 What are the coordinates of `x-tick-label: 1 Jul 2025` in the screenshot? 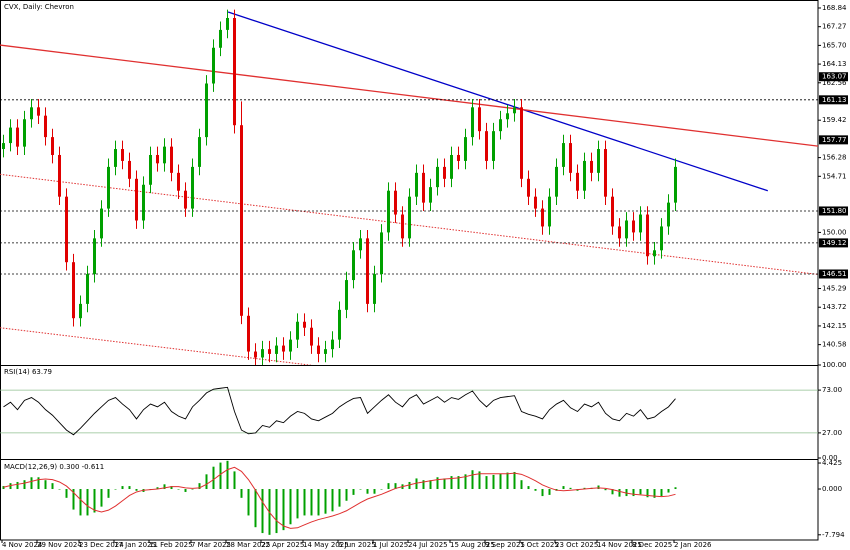 It's located at (390, 545).